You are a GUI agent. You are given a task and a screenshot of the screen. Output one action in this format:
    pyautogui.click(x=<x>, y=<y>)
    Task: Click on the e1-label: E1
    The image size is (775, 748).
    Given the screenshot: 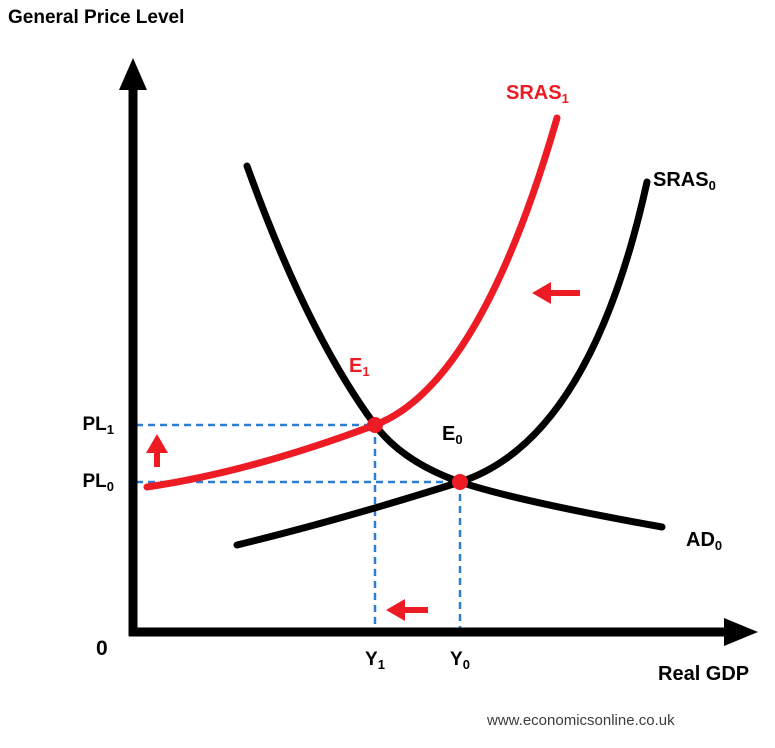 What is the action you would take?
    pyautogui.click(x=359, y=367)
    